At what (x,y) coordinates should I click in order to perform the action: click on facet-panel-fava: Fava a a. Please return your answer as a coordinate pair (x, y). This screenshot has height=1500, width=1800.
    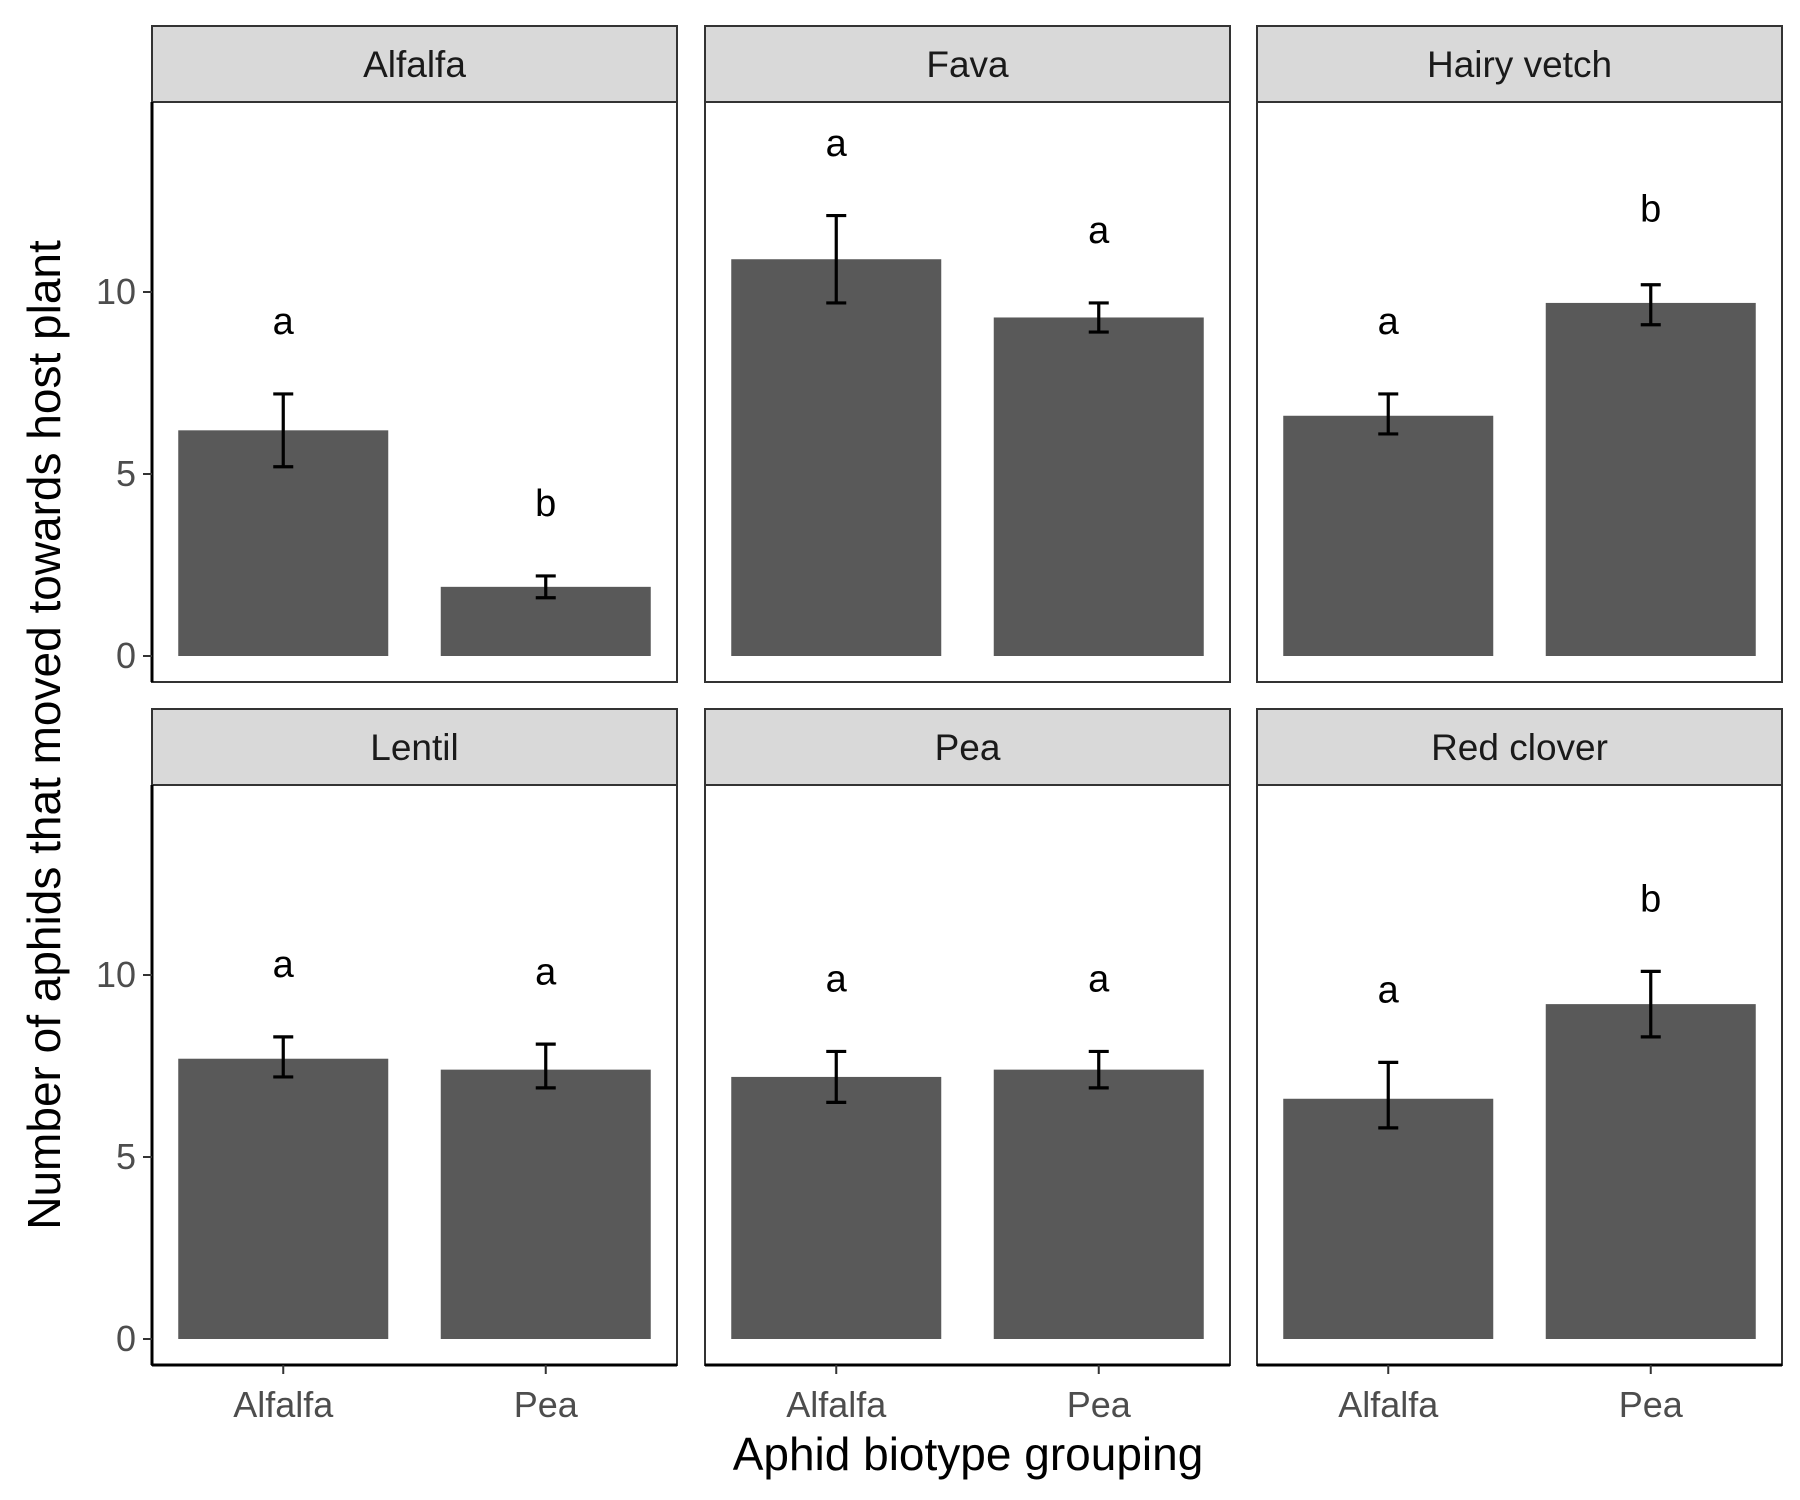
    Looking at the image, I should click on (967, 354).